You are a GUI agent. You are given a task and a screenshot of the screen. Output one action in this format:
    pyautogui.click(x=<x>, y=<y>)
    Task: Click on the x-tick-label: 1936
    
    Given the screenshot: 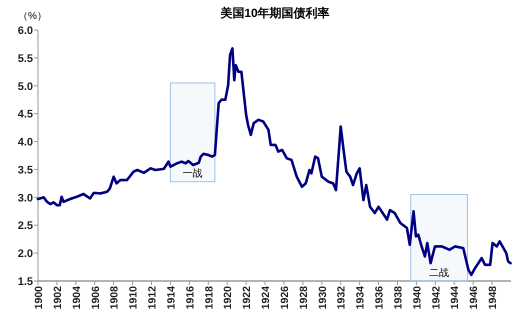 What is the action you would take?
    pyautogui.click(x=380, y=298)
    